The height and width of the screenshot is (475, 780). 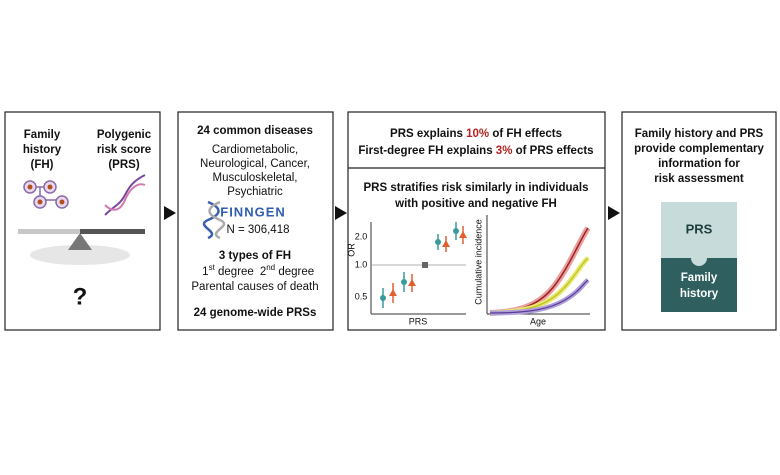 I want to click on sample-size: N = 306,418, so click(x=258, y=230).